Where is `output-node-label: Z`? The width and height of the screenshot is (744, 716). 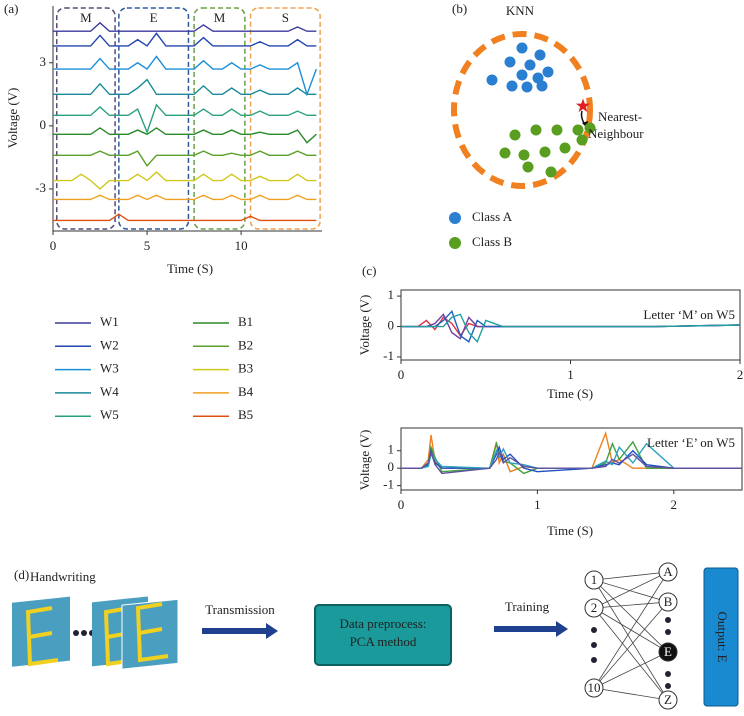 output-node-label: Z is located at coordinates (668, 699).